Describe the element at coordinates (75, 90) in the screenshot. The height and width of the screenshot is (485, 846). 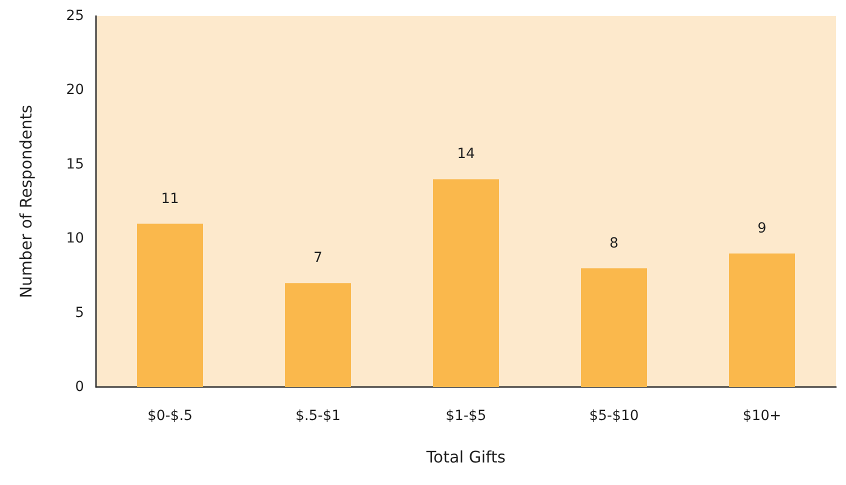
I see `y-tick-label: 20` at that location.